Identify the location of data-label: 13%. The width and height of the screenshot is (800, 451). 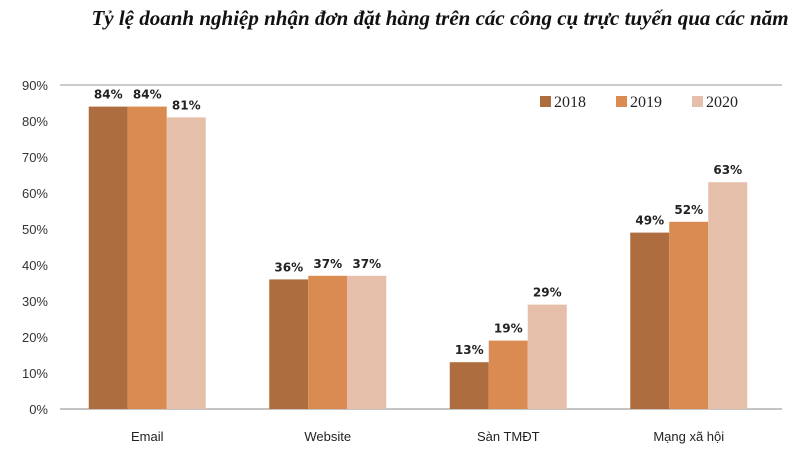
(469, 350).